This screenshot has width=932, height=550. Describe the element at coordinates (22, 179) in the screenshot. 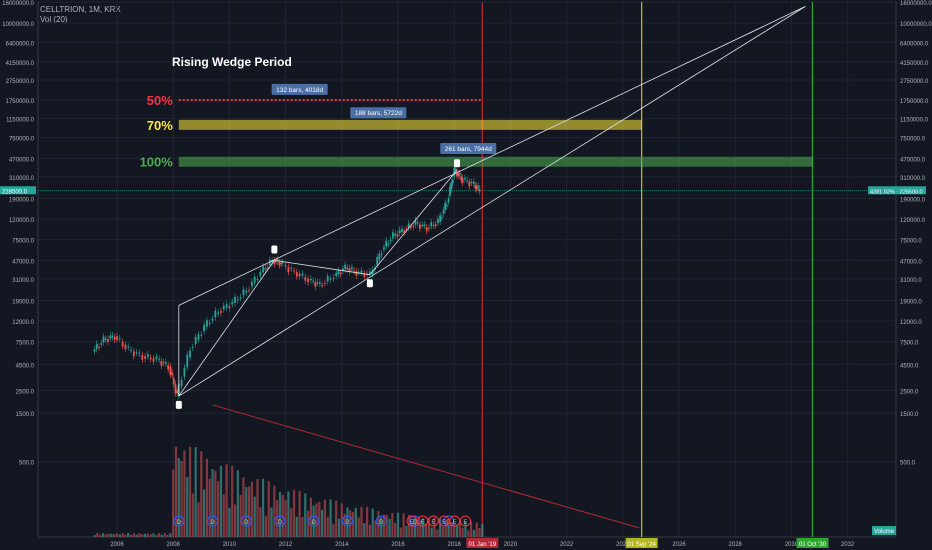

I see `y-tick-label-left: 310000.0` at that location.